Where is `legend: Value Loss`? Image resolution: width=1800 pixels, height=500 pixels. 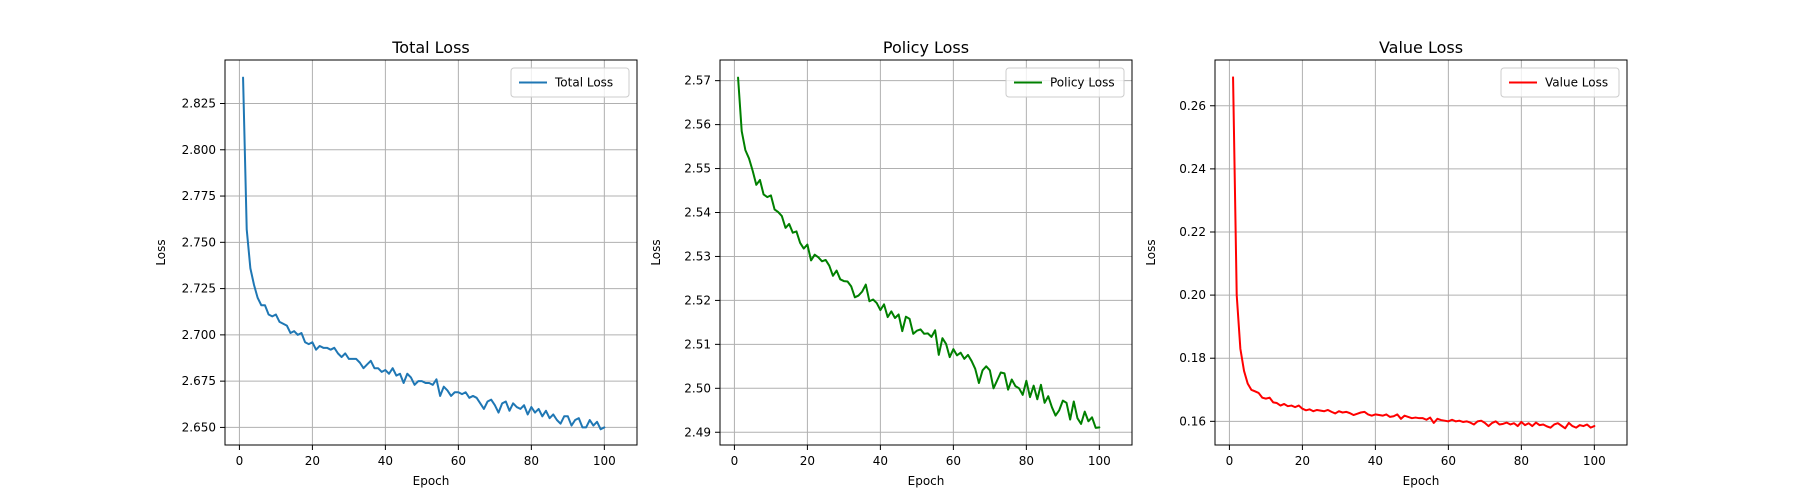
legend: Value Loss is located at coordinates (1560, 82).